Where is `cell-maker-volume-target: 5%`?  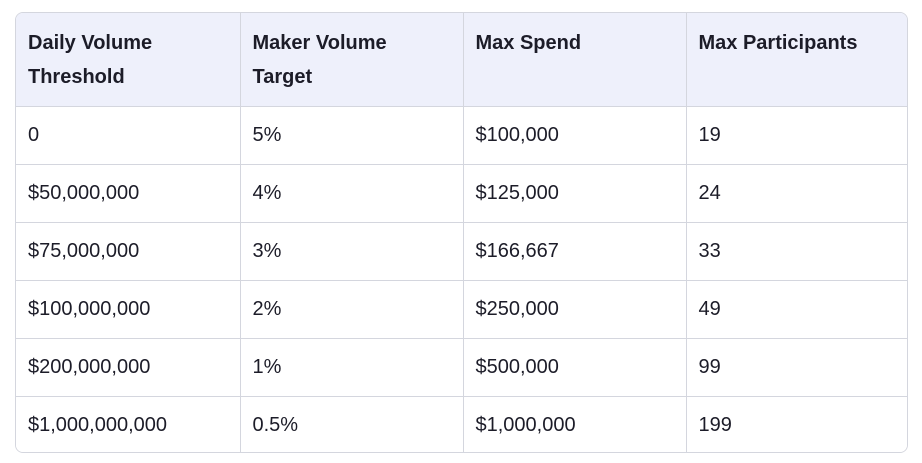 cell-maker-volume-target: 5% is located at coordinates (352, 135).